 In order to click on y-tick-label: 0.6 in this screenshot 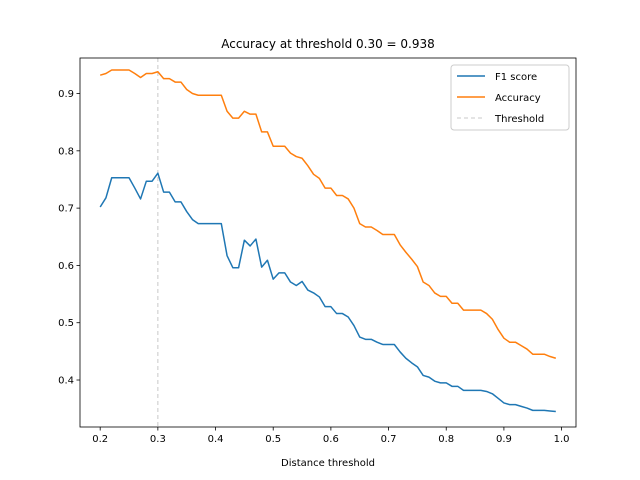, I will do `click(66, 266)`.